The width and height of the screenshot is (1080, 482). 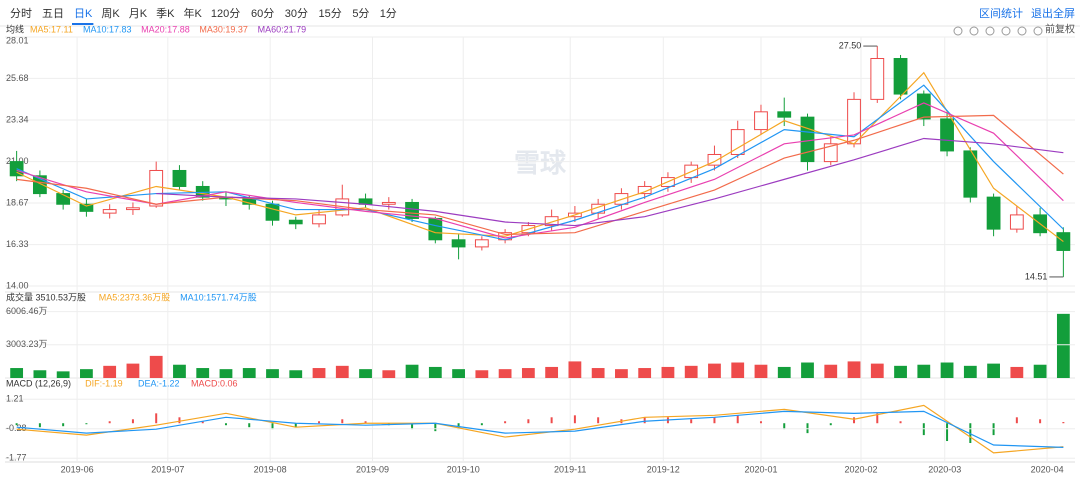 I want to click on tab: 60分, so click(x=262, y=13).